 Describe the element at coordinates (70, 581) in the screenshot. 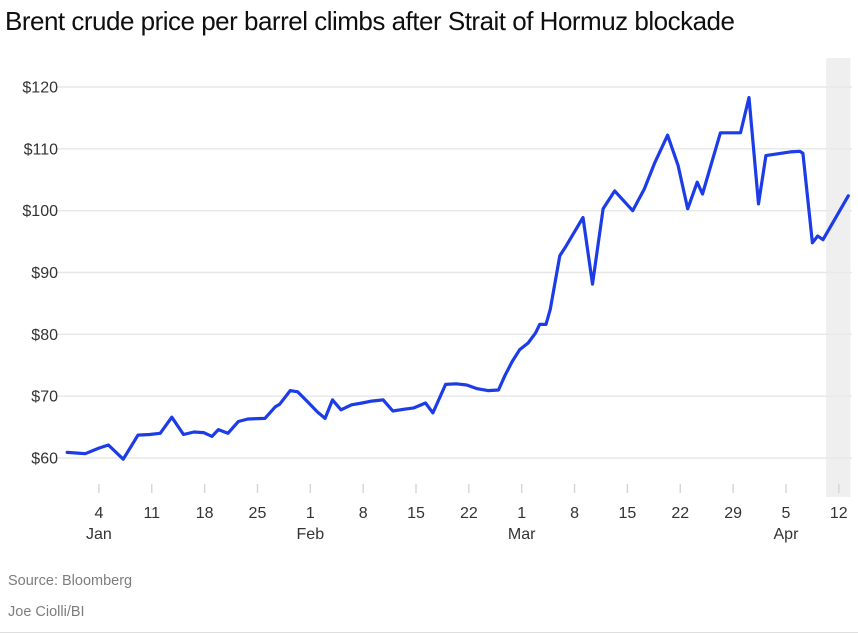

I see `source-label: Source: Bloomberg` at that location.